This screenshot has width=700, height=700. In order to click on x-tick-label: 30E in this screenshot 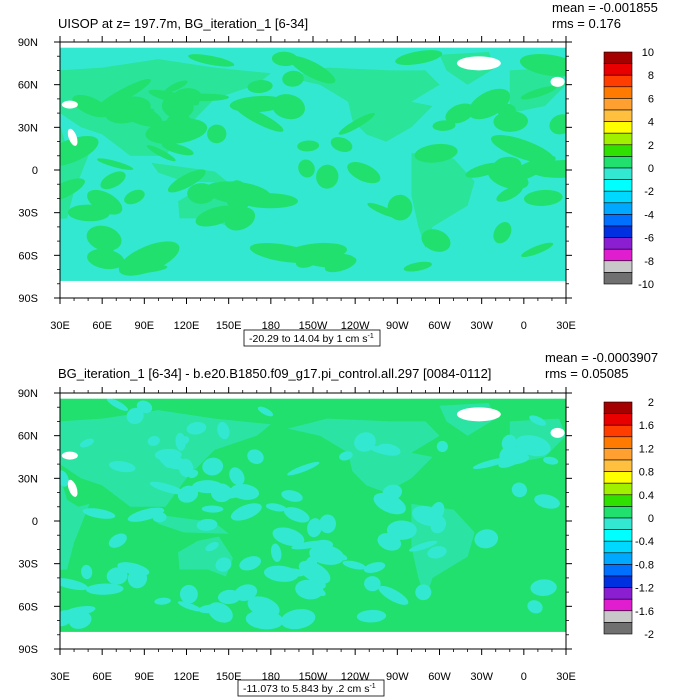, I will do `click(60, 326)`.